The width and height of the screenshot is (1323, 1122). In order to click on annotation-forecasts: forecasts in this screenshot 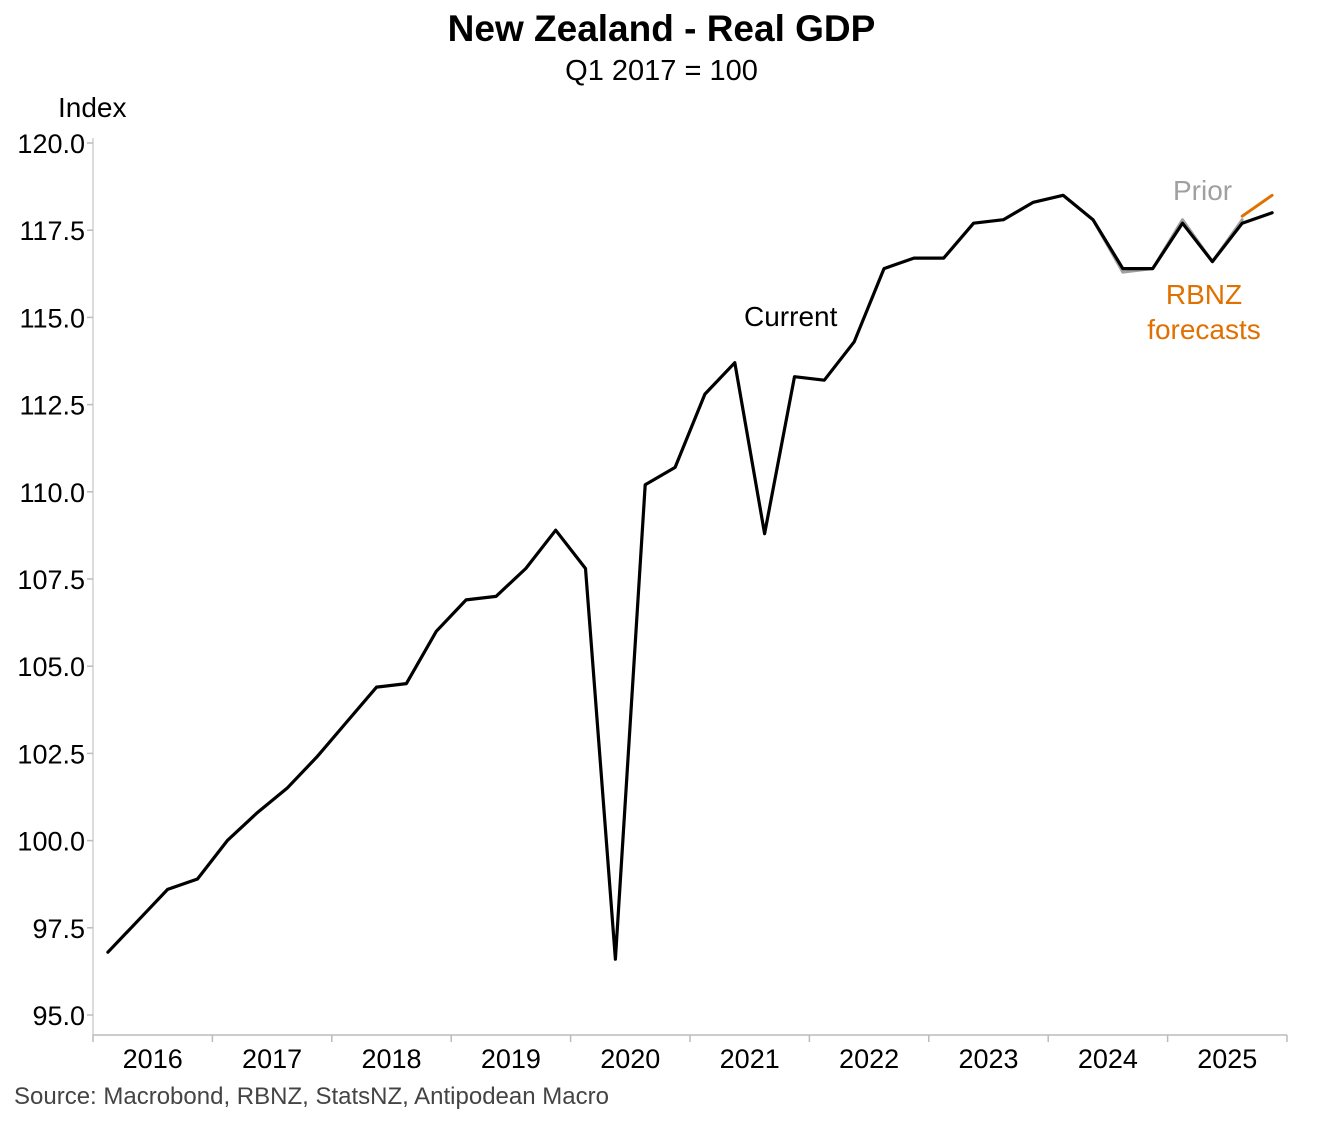, I will do `click(1204, 329)`.